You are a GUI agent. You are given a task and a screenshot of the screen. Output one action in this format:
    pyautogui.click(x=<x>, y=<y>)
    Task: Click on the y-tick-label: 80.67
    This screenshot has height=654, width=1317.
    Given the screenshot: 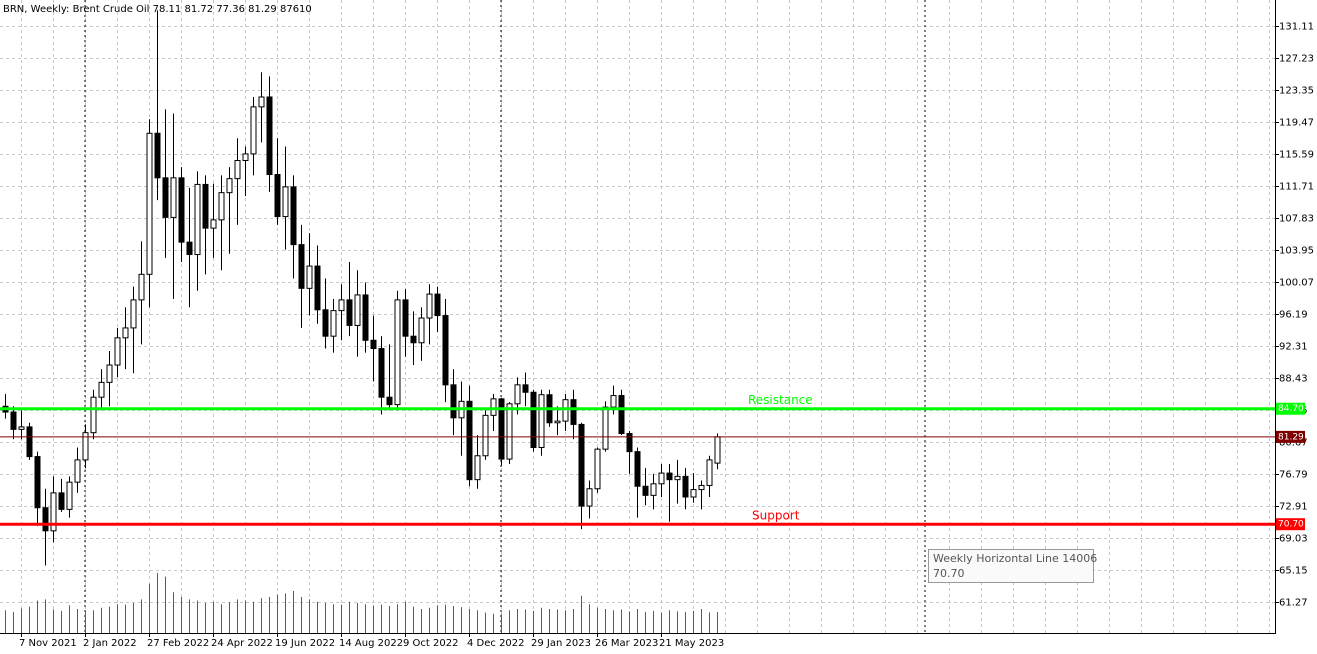 What is the action you would take?
    pyautogui.click(x=1293, y=443)
    